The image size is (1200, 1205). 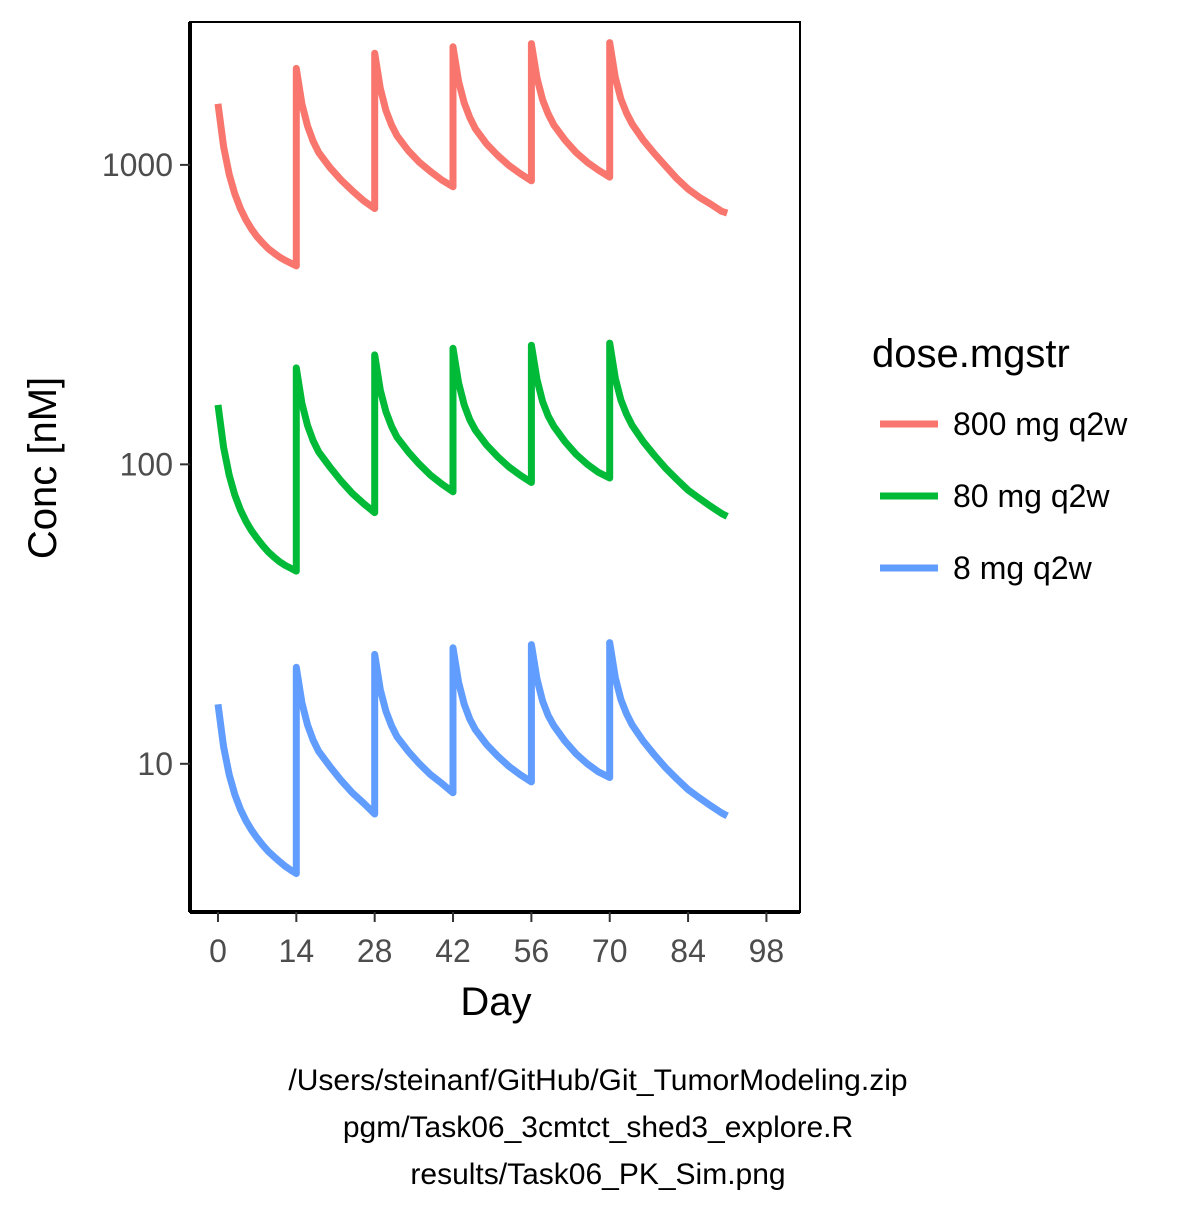 I want to click on x-tick-label: 84, so click(x=688, y=951).